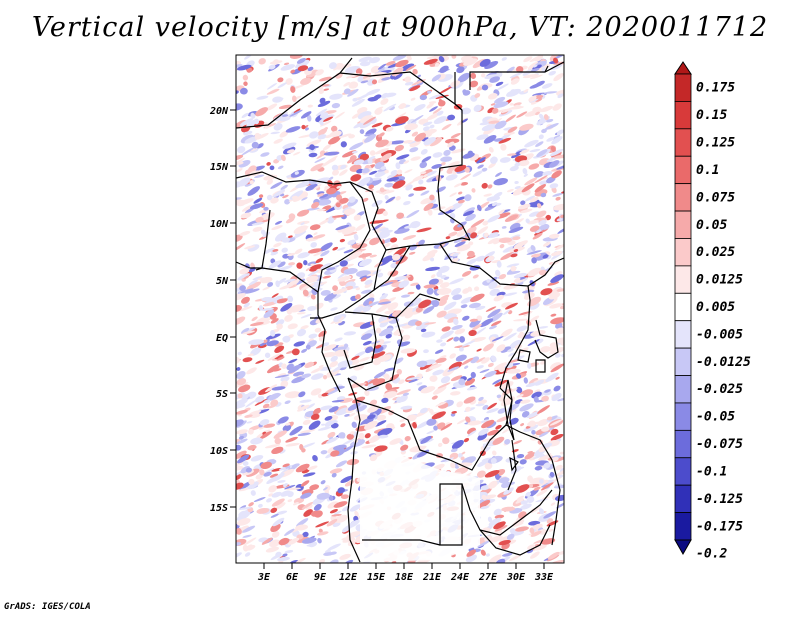  What do you see at coordinates (222, 394) in the screenshot?
I see `lat-label: 5S` at bounding box center [222, 394].